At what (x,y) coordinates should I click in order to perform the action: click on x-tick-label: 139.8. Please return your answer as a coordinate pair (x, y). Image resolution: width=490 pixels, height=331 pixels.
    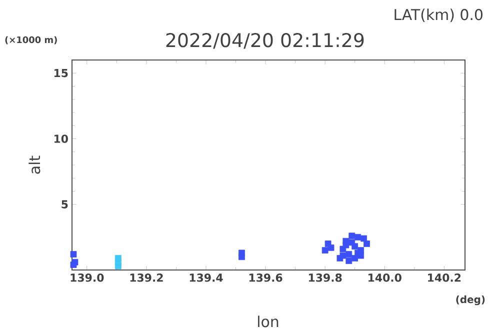
    Looking at the image, I should click on (325, 278).